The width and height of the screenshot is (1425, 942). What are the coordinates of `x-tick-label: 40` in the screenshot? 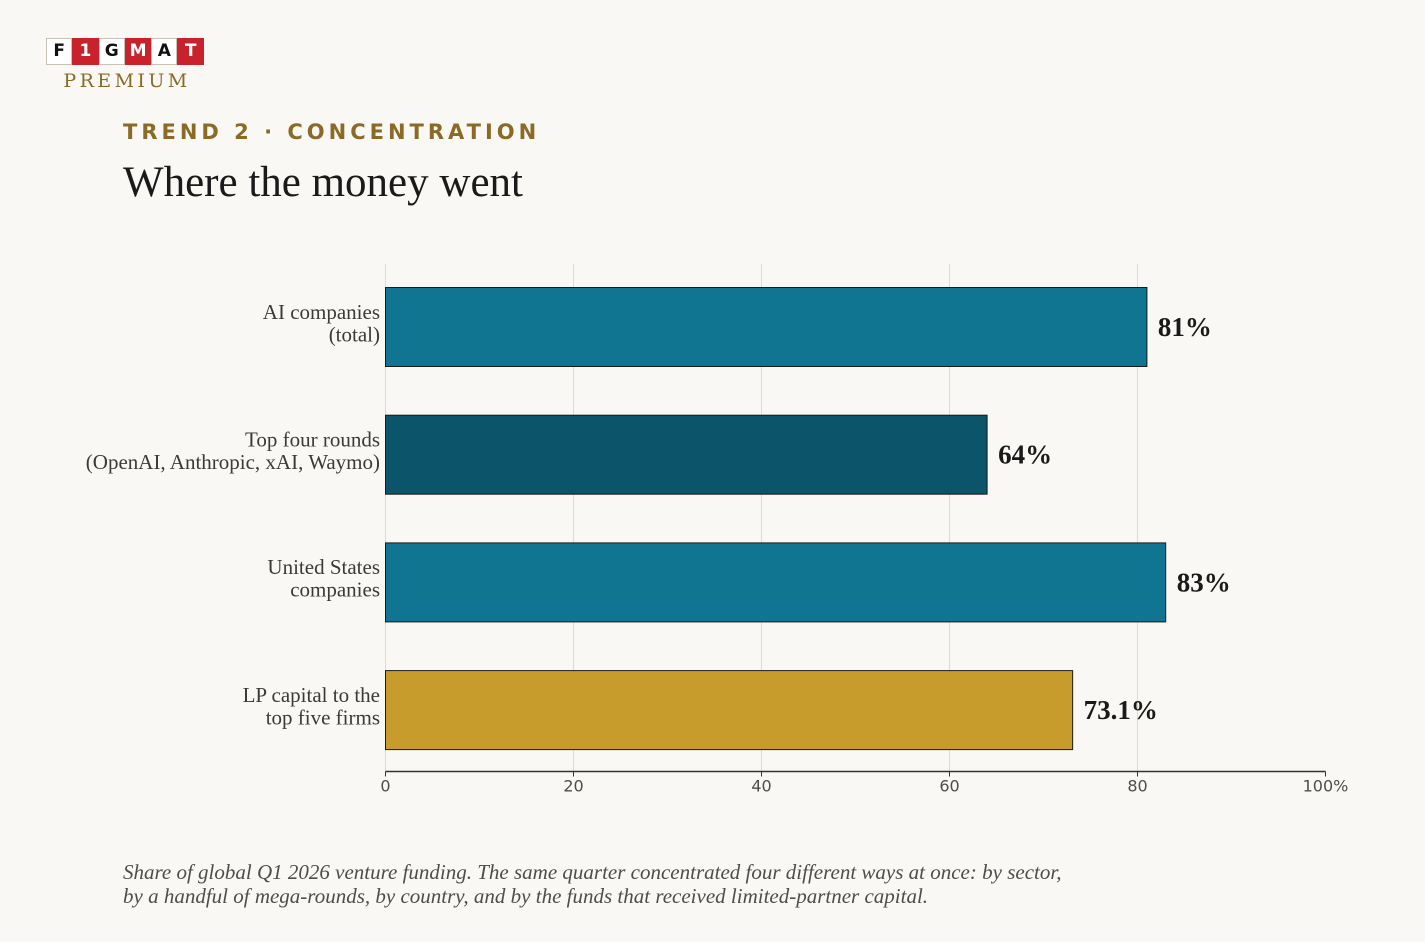 It's located at (761, 786).